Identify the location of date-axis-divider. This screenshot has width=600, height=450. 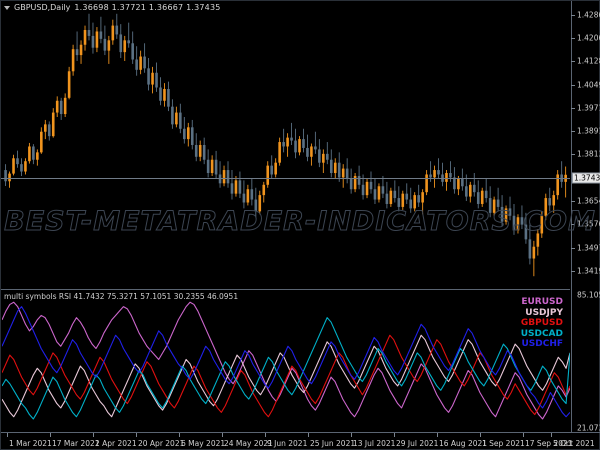
(300, 432).